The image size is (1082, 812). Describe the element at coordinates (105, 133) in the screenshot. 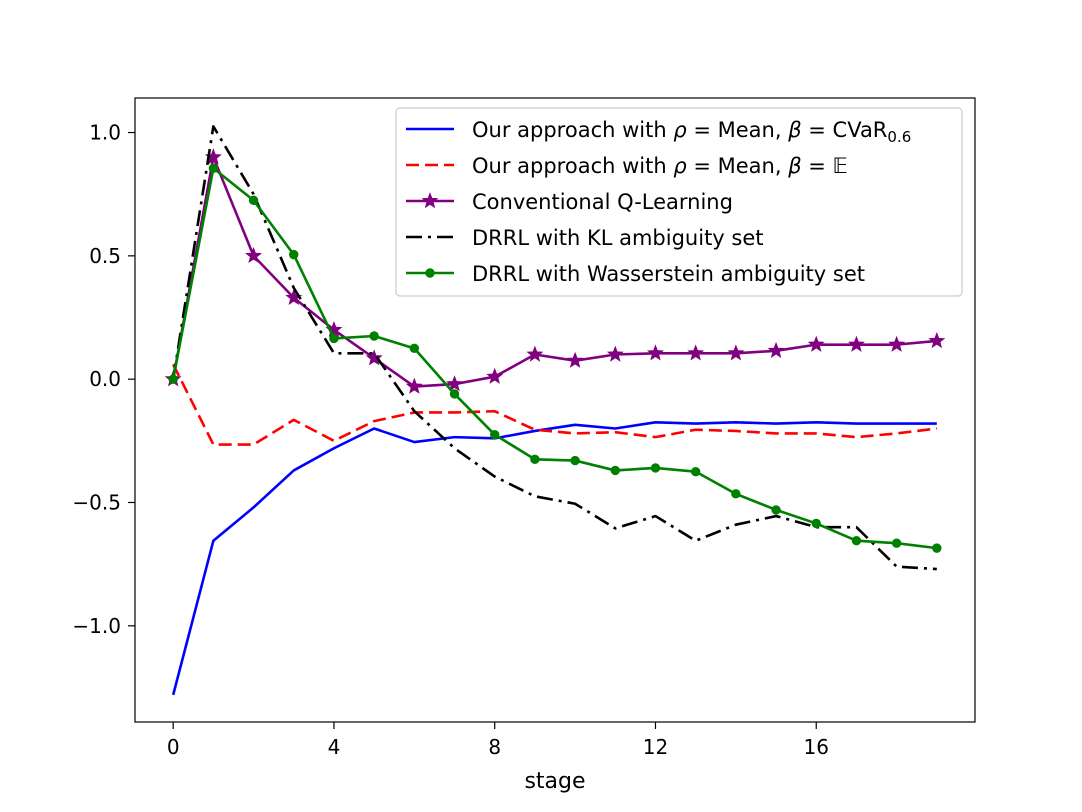

I see `y-tick-label: 1.0` at that location.